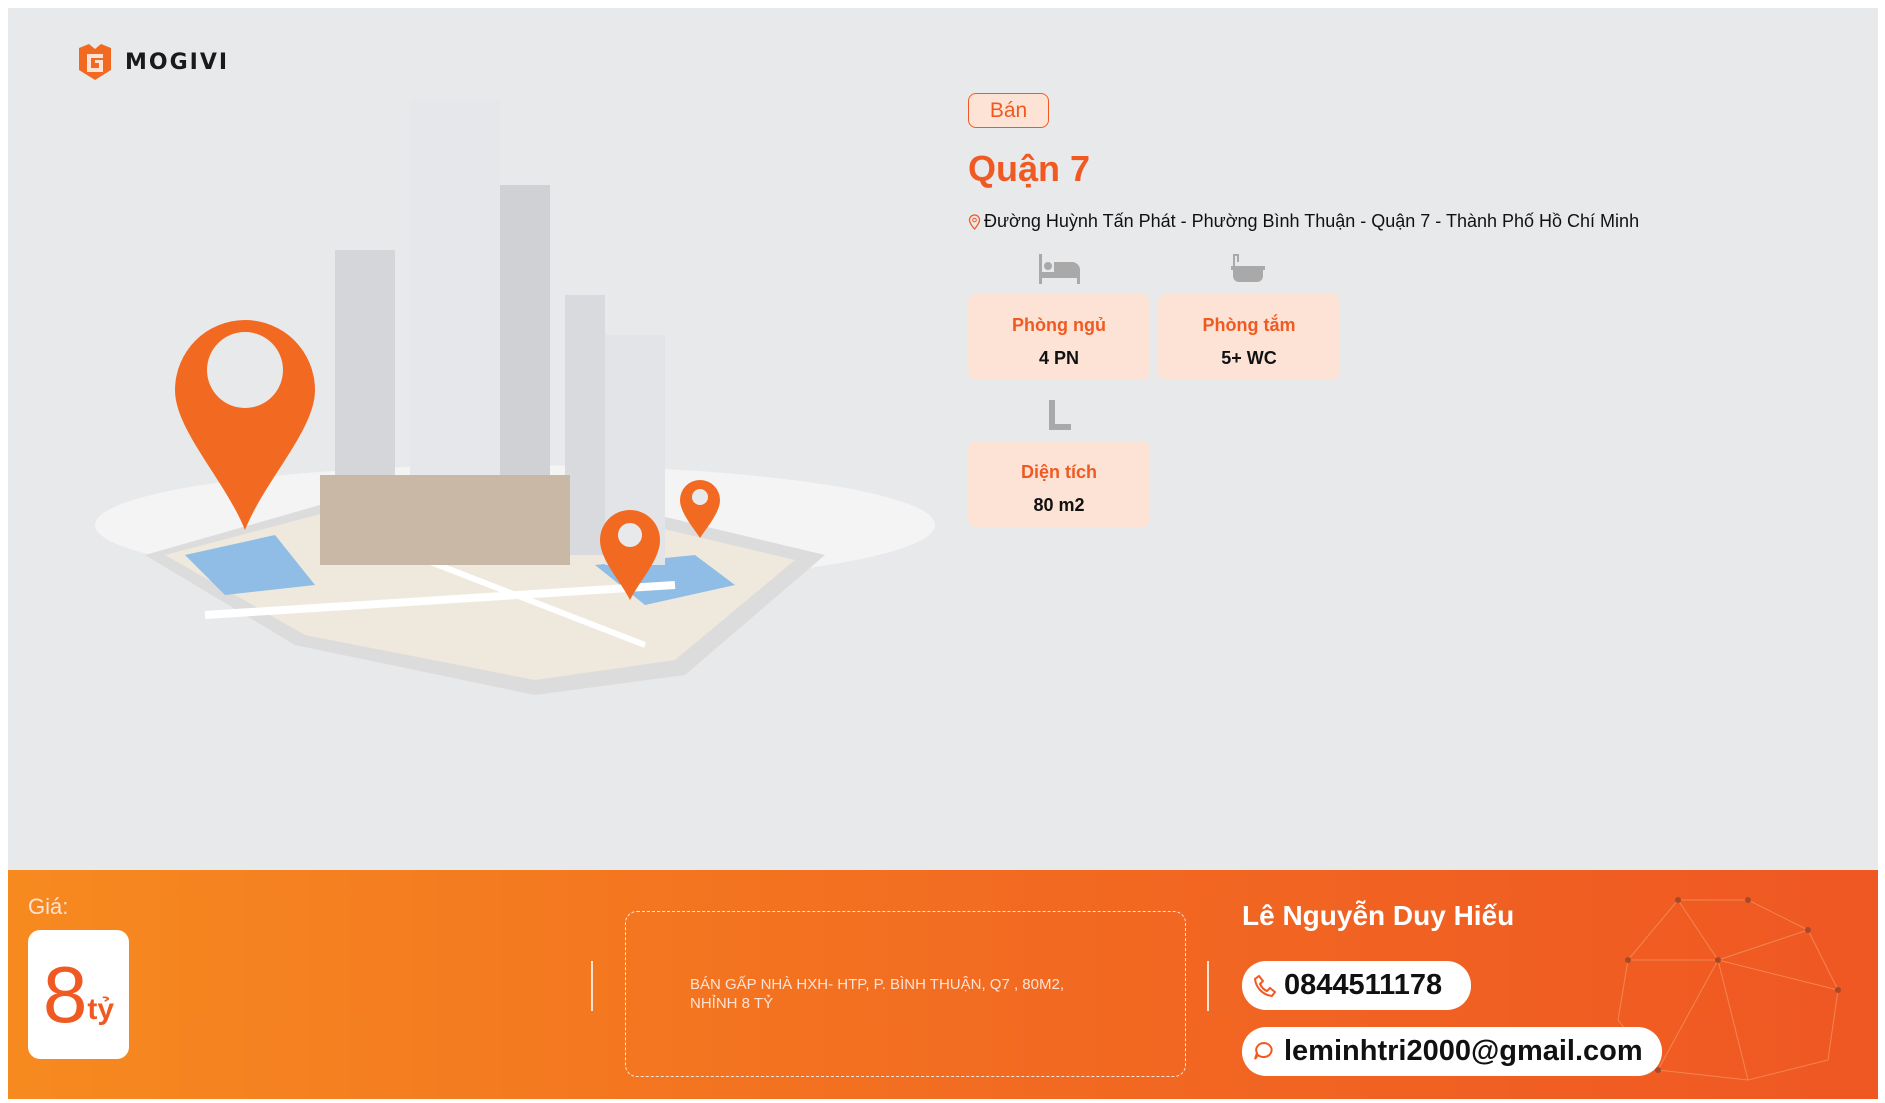 The width and height of the screenshot is (1885, 1103). Describe the element at coordinates (1249, 358) in the screenshot. I see `feature-value: 5+ WC` at that location.